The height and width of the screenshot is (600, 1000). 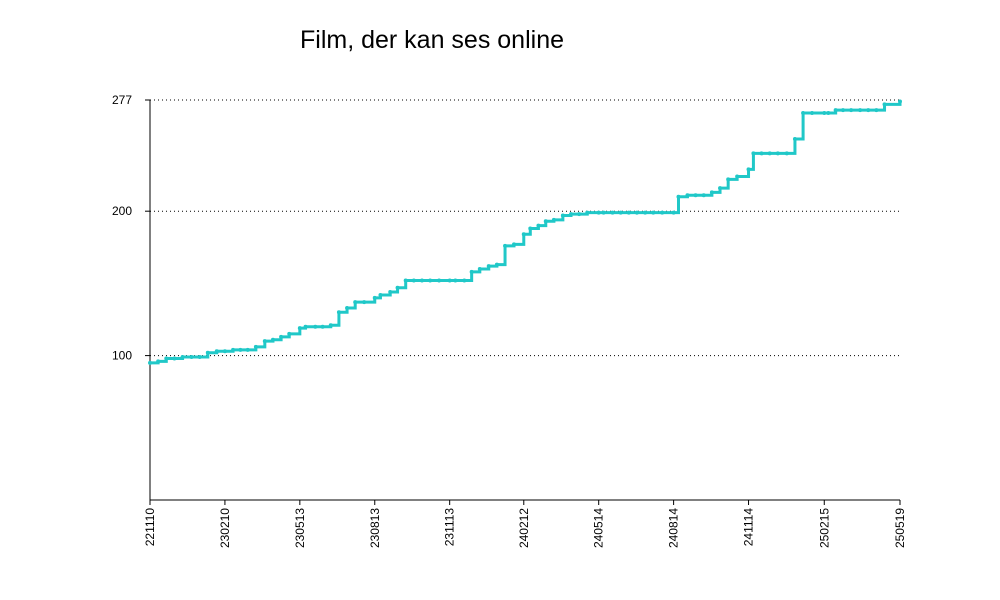 I want to click on y-ticks: 100 200 277, so click(x=131, y=228).